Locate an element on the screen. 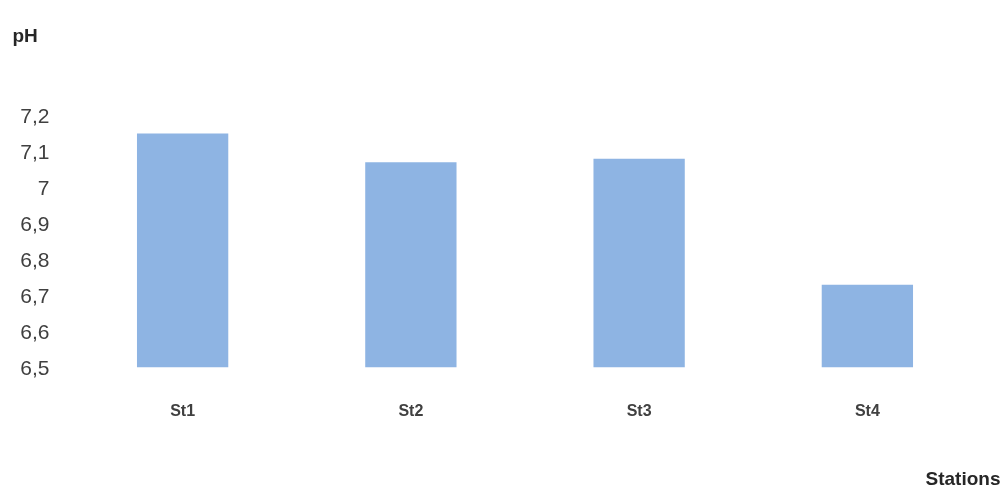  y-tick-label: 6,7 is located at coordinates (35, 295).